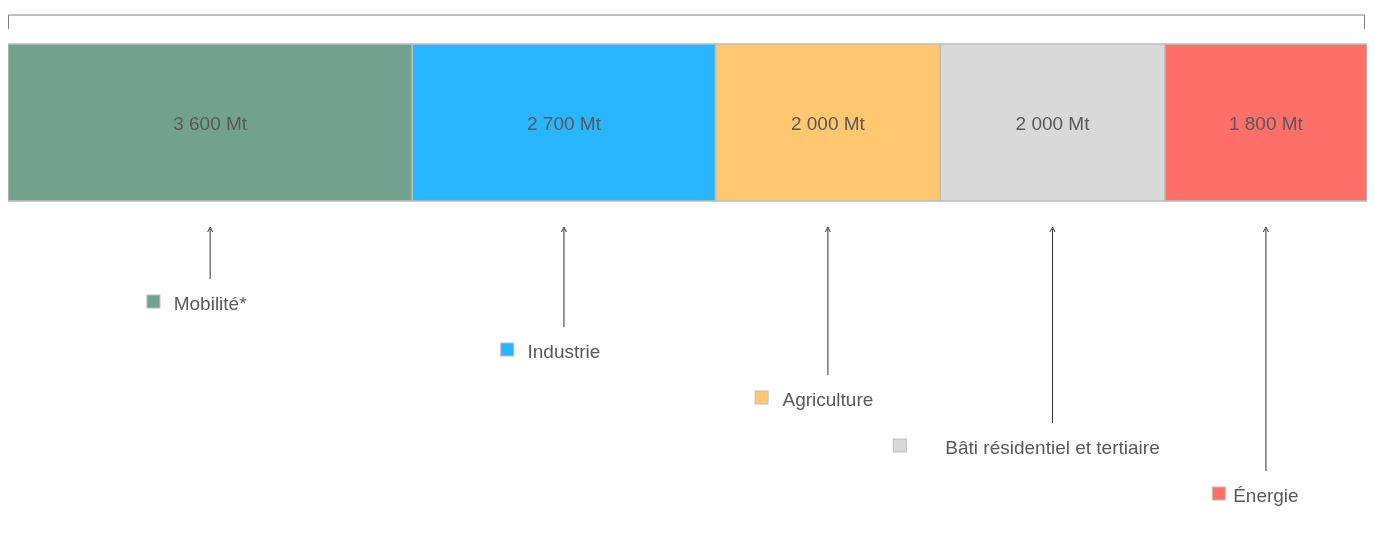 The height and width of the screenshot is (560, 1375). Describe the element at coordinates (210, 123) in the screenshot. I see `data-label: 3 600 Mt` at that location.